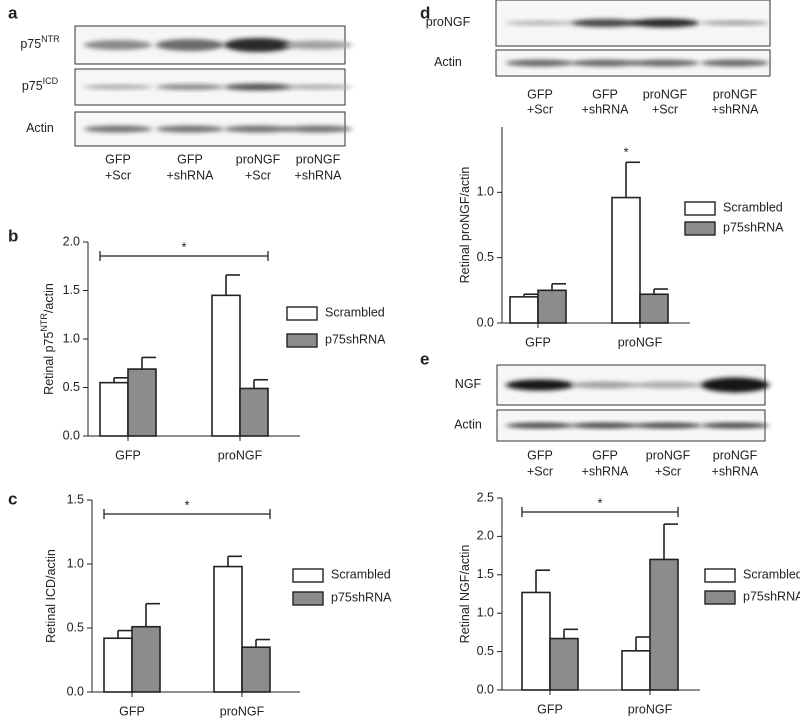 Image resolution: width=800 pixels, height=721 pixels. I want to click on y-axis-title-part: Retinal NGF/actin, so click(465, 594).